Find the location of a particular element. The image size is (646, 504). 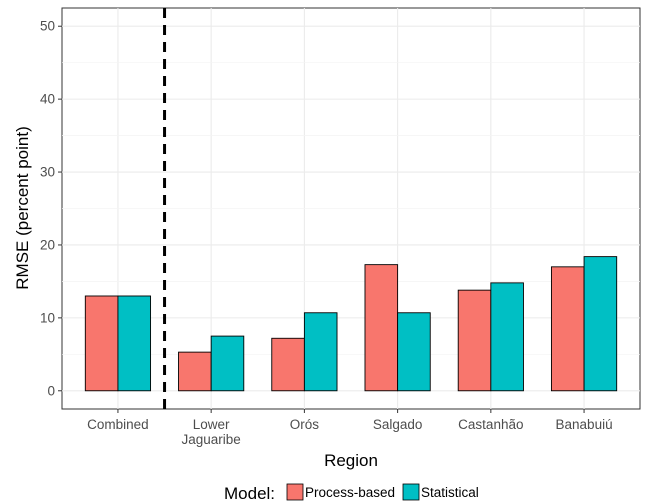

x-tick-label: Lower is located at coordinates (211, 424).